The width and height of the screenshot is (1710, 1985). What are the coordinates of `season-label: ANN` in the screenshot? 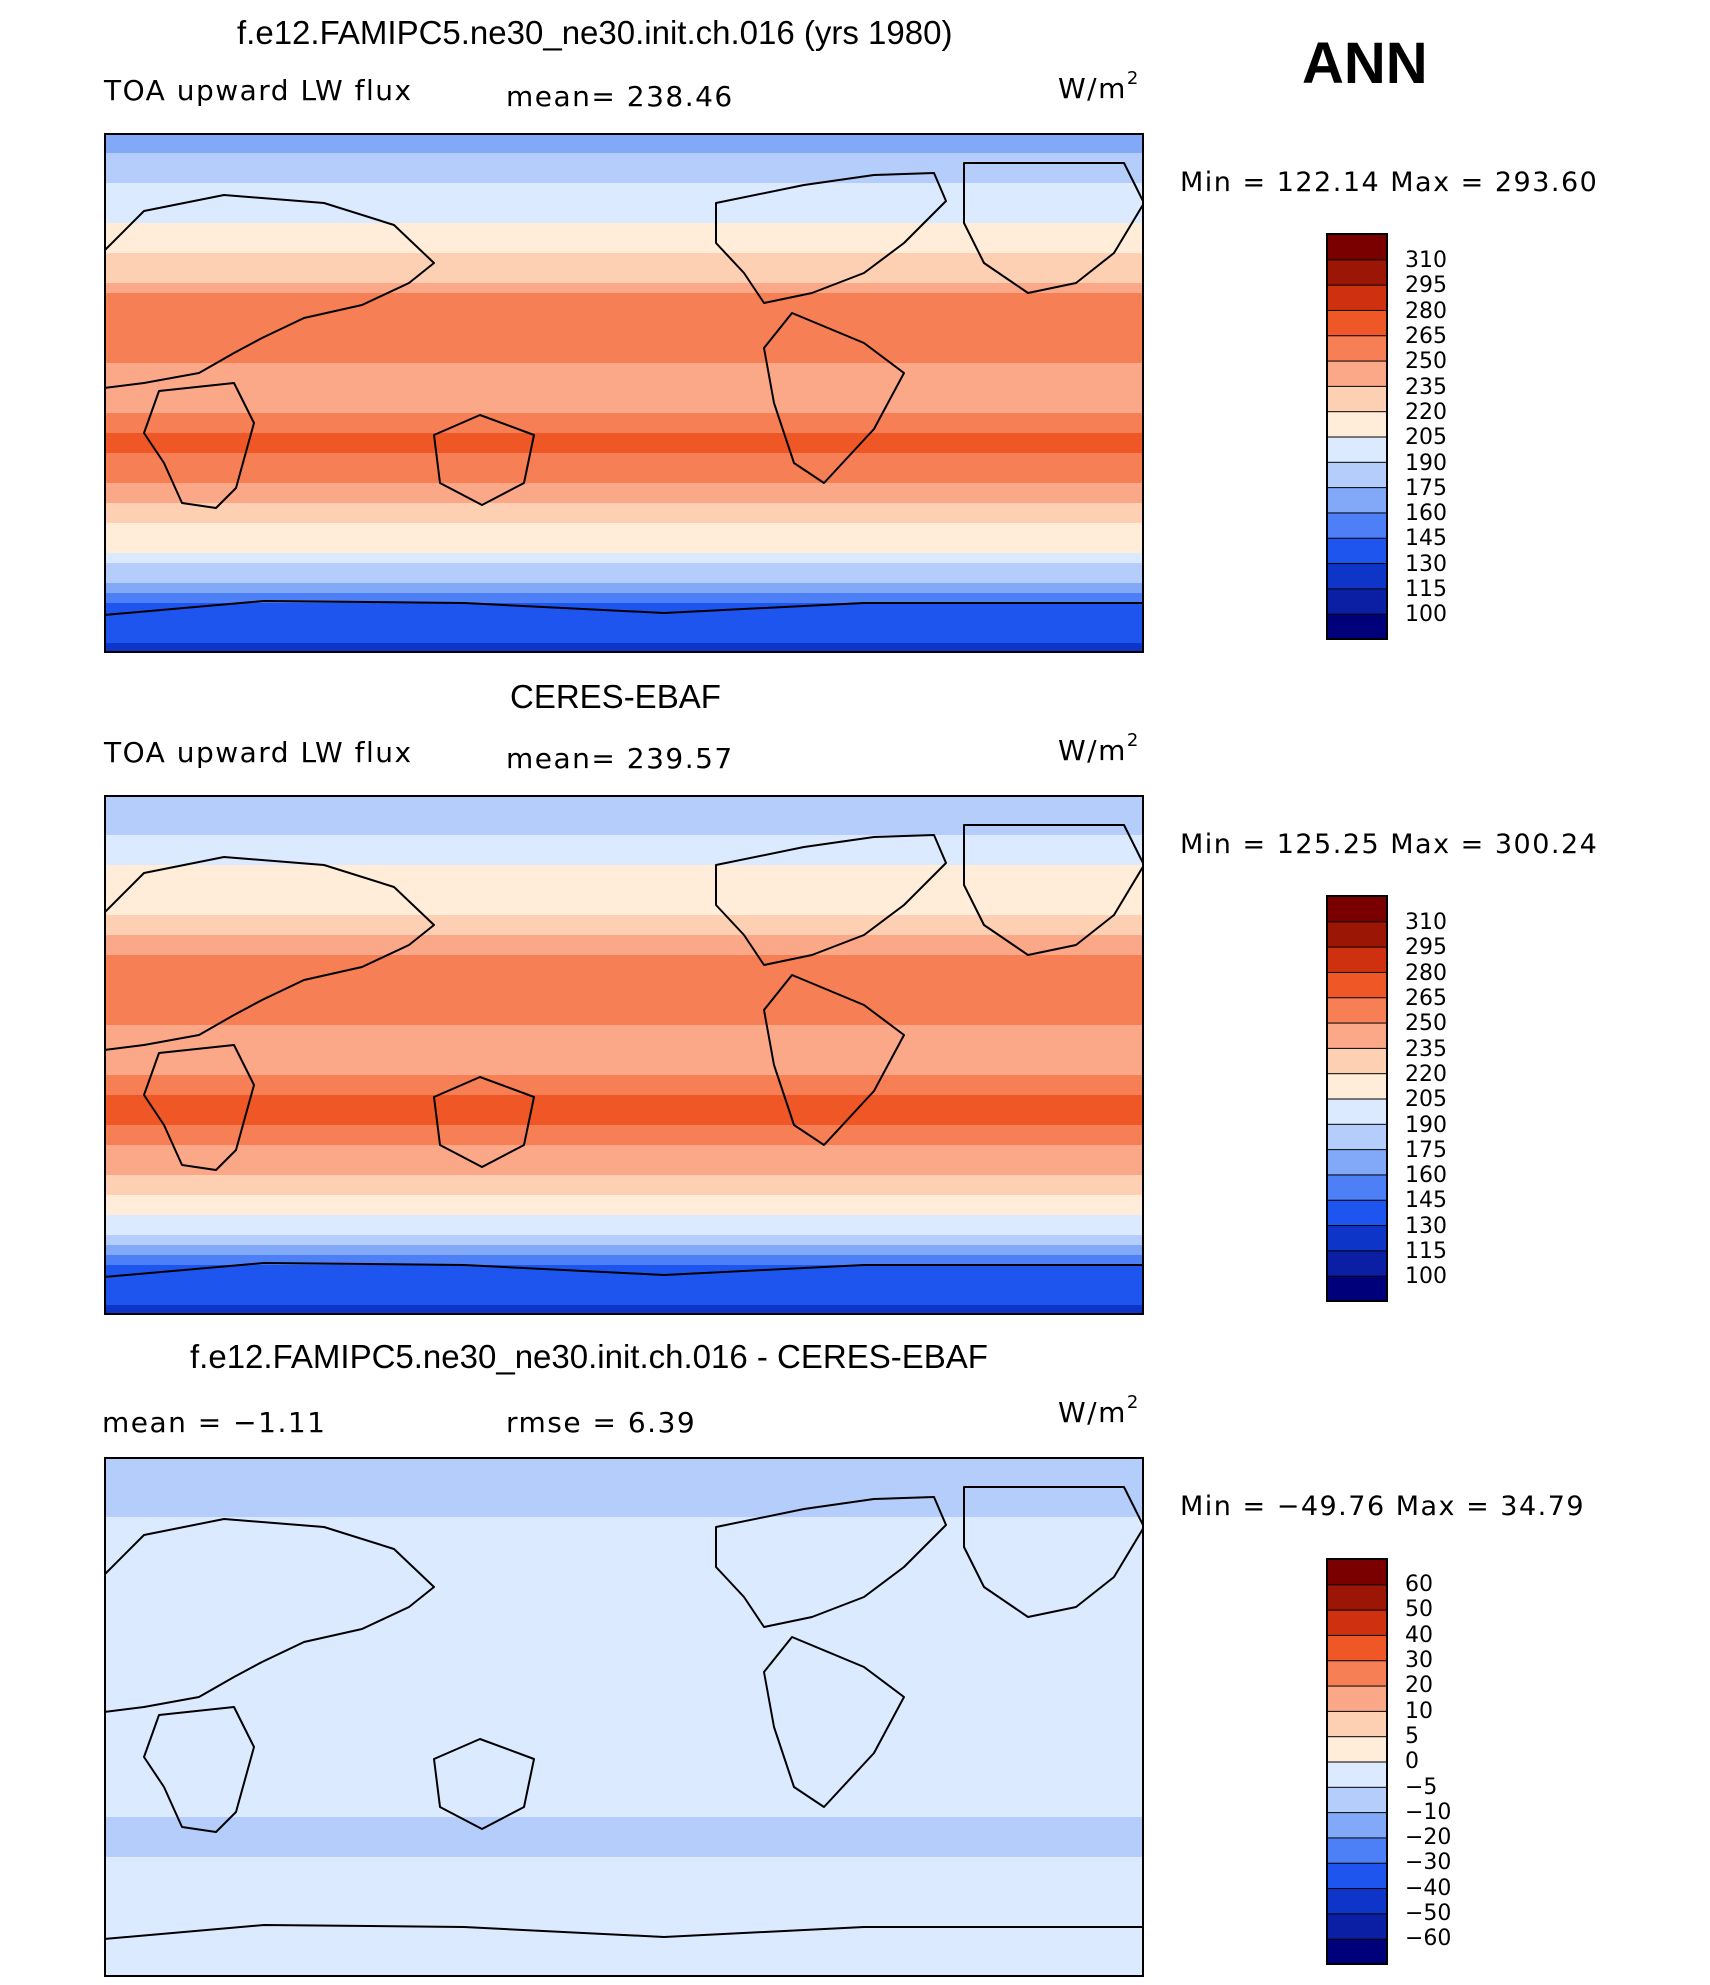 It's located at (1365, 63).